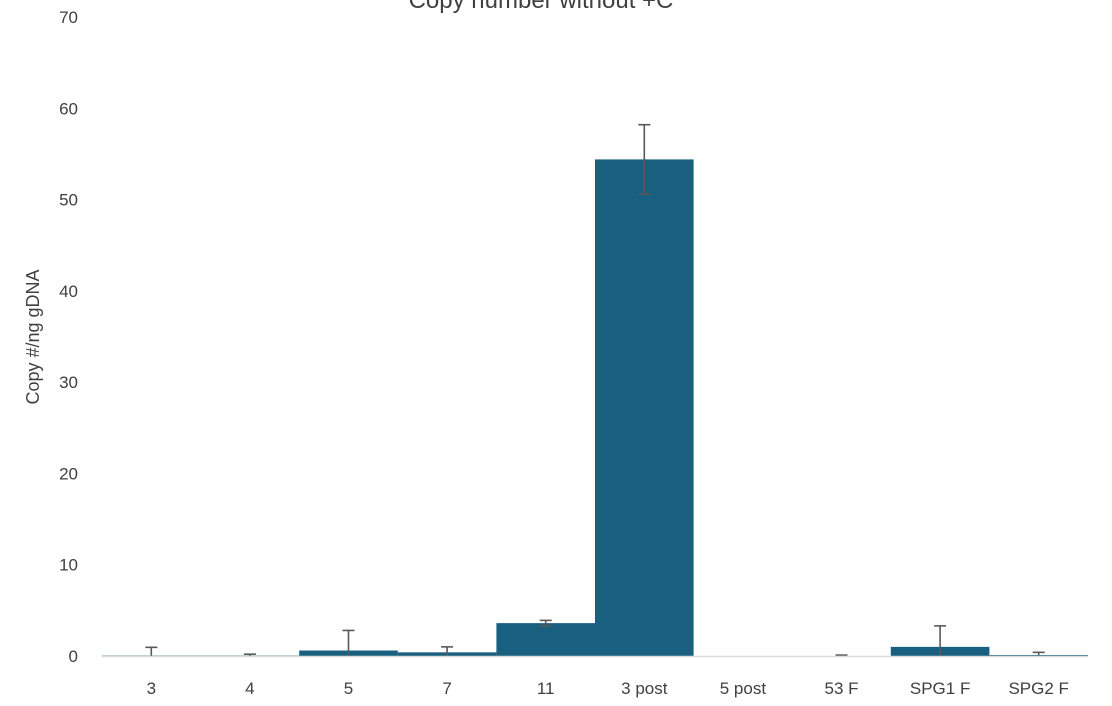 The width and height of the screenshot is (1112, 706). Describe the element at coordinates (348, 688) in the screenshot. I see `x-tick-label: 5` at that location.